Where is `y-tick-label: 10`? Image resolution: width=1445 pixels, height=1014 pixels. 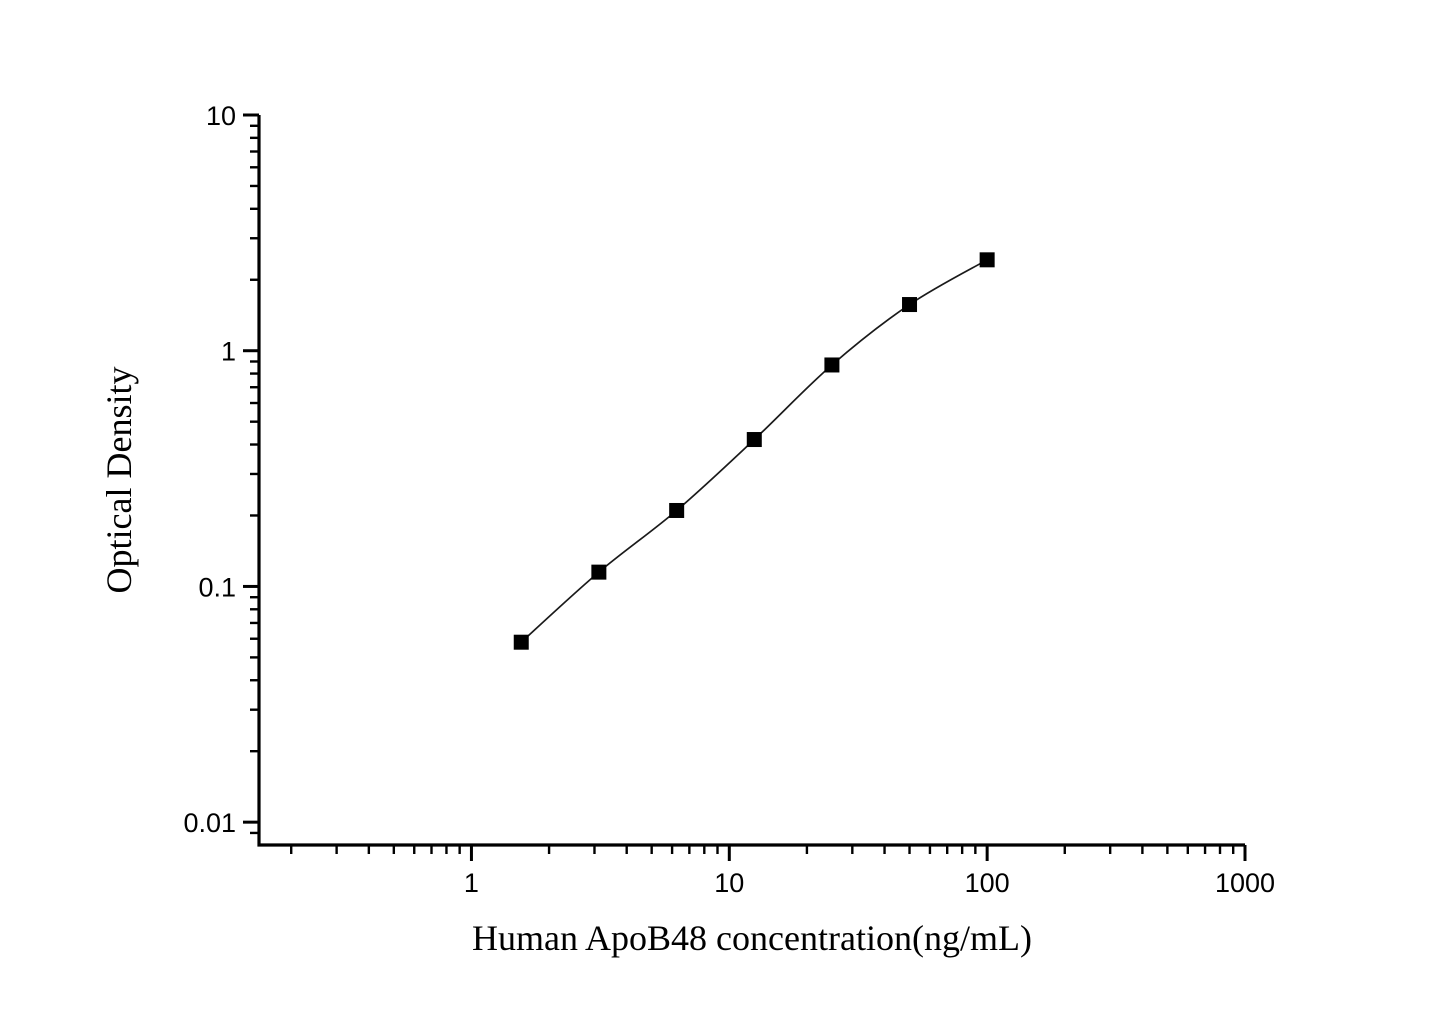
y-tick-label: 10 is located at coordinates (221, 116).